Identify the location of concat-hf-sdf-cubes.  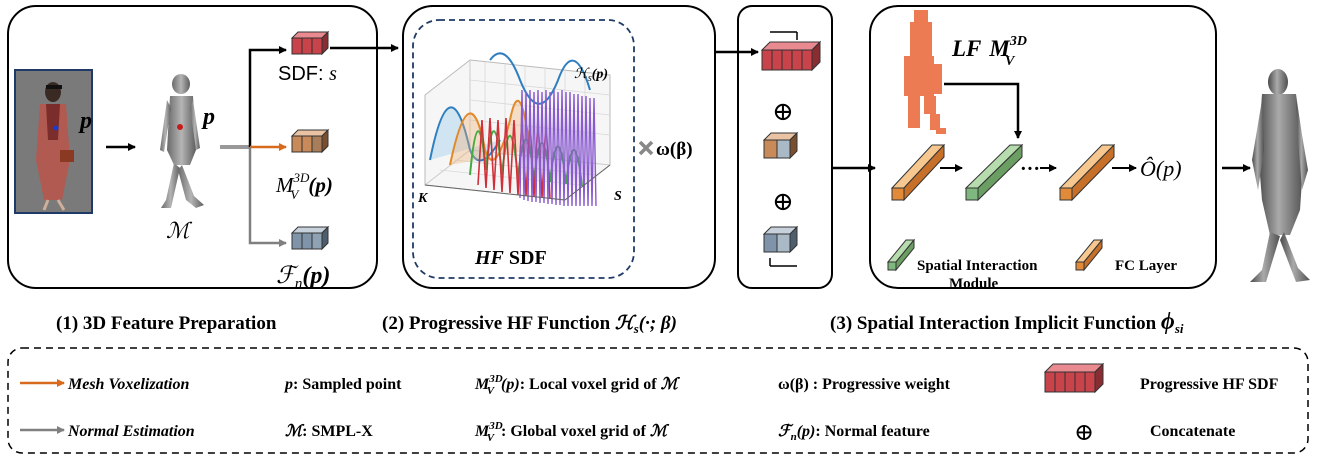
(791, 56).